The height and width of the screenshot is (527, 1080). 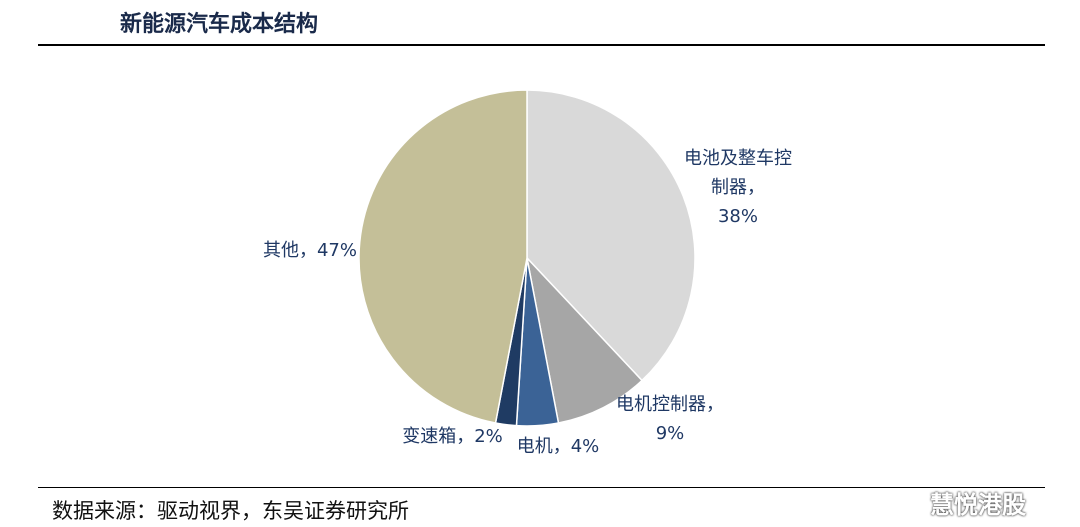 I want to click on data-label: 电机，4%, so click(x=558, y=446).